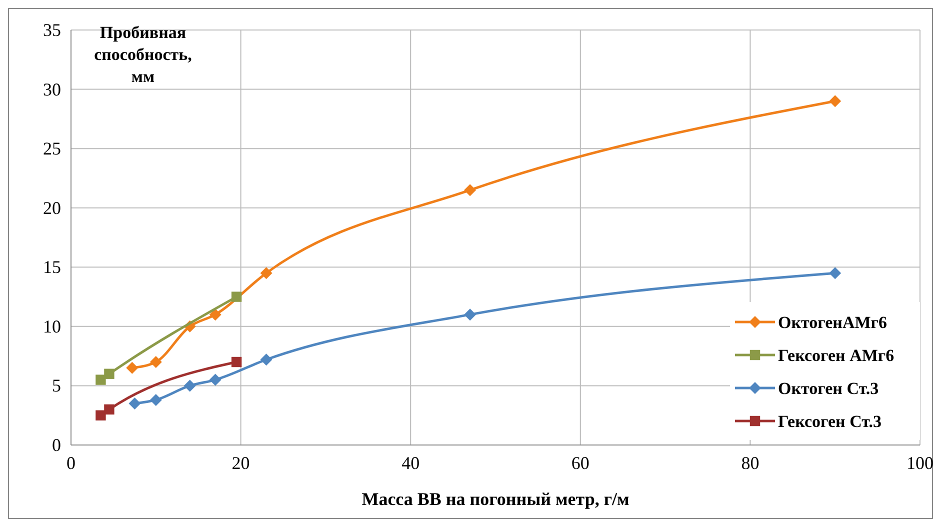 This screenshot has height=527, width=941. I want to click on x-tick-label: 40, so click(411, 463).